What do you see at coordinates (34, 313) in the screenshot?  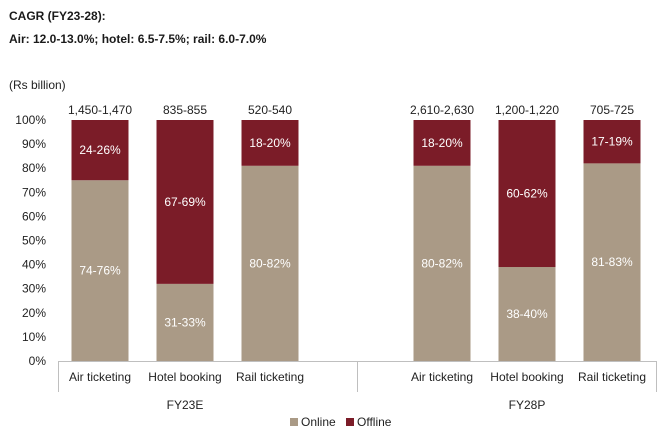 I see `y-tick-label: 20%` at bounding box center [34, 313].